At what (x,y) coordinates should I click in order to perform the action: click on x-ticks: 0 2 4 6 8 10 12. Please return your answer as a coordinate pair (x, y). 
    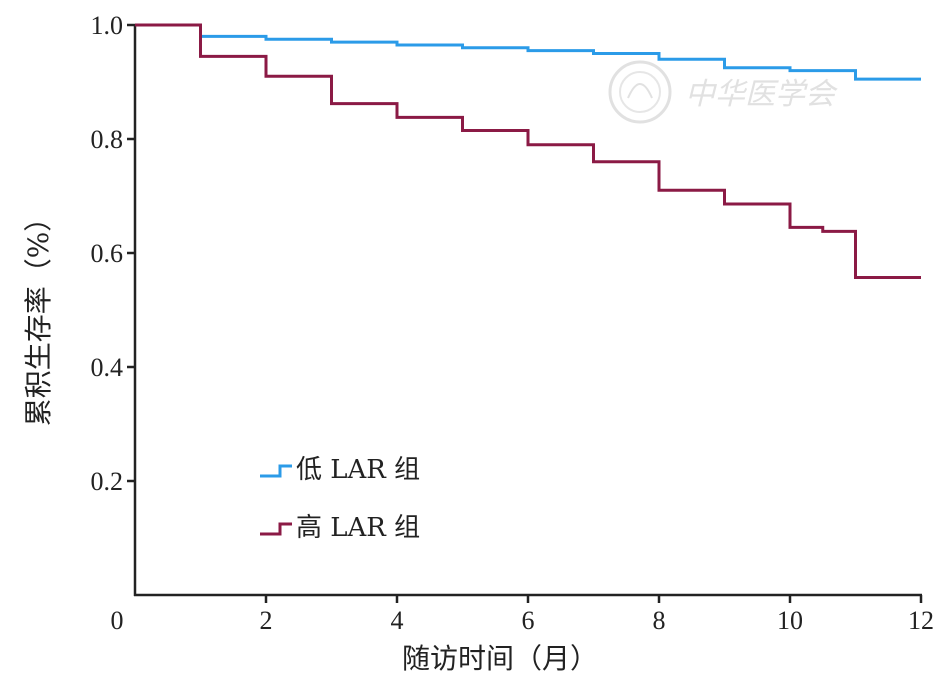
    Looking at the image, I should click on (522, 615).